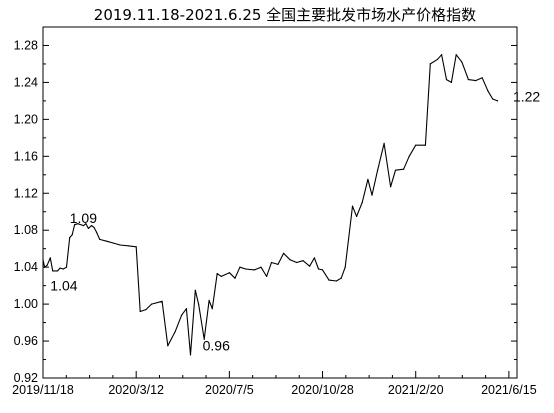  I want to click on annotation-label: 1.22, so click(526, 96).